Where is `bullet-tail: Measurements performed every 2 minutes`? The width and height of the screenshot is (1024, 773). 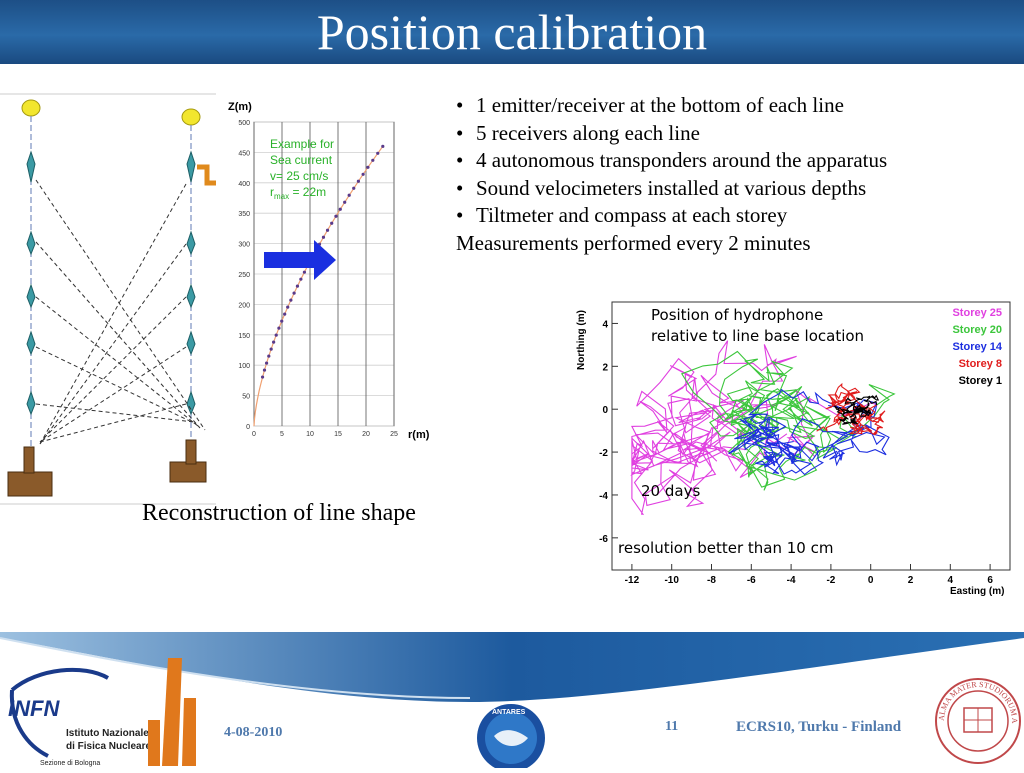
bullet-tail: Measurements performed every 2 minutes is located at coordinates (633, 242).